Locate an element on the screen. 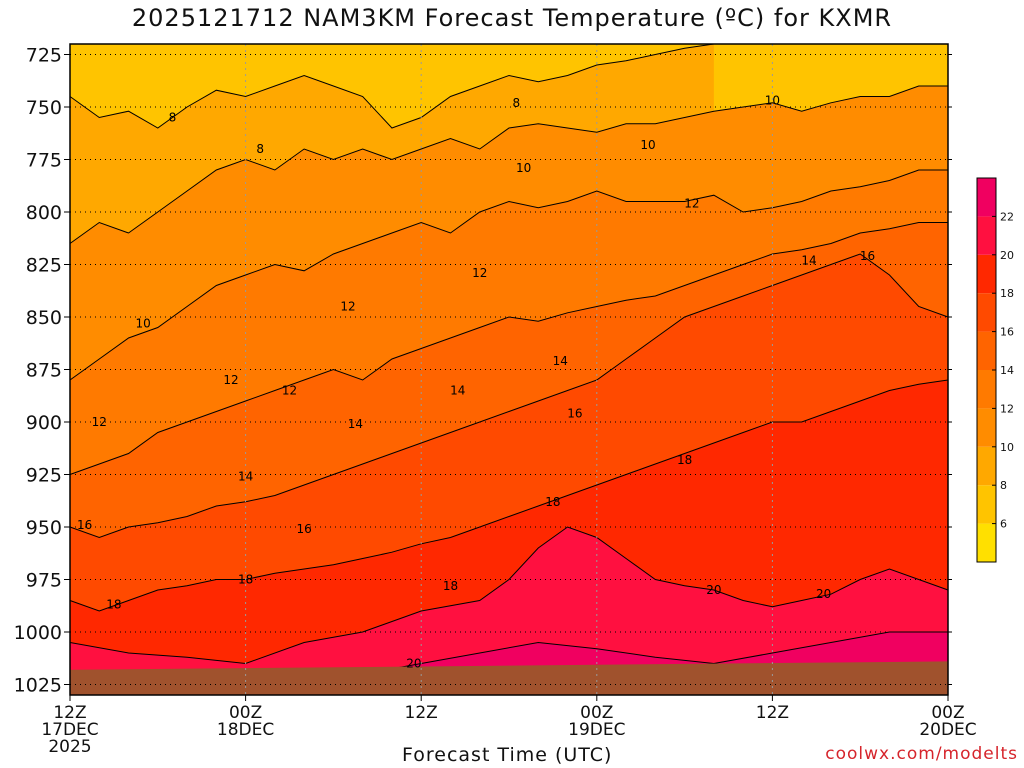 This screenshot has height=768, width=1024. x-tick-label: 17DEC is located at coordinates (69, 730).